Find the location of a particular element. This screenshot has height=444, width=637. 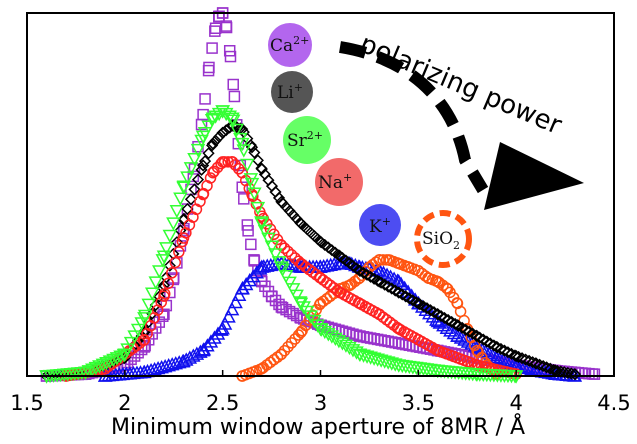

ion-na-label: Na+ is located at coordinates (335, 182).